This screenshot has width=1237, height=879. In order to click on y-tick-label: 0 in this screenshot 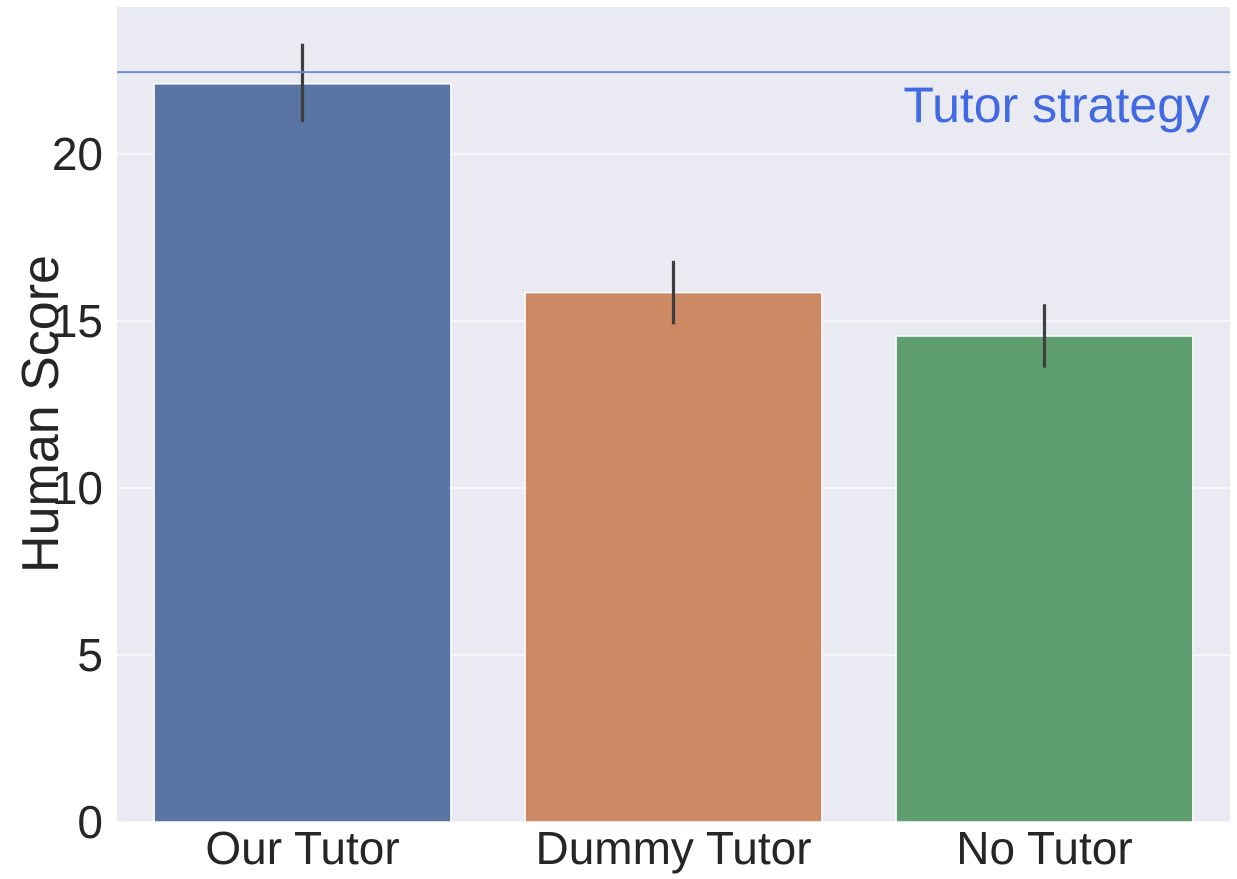, I will do `click(90, 822)`.